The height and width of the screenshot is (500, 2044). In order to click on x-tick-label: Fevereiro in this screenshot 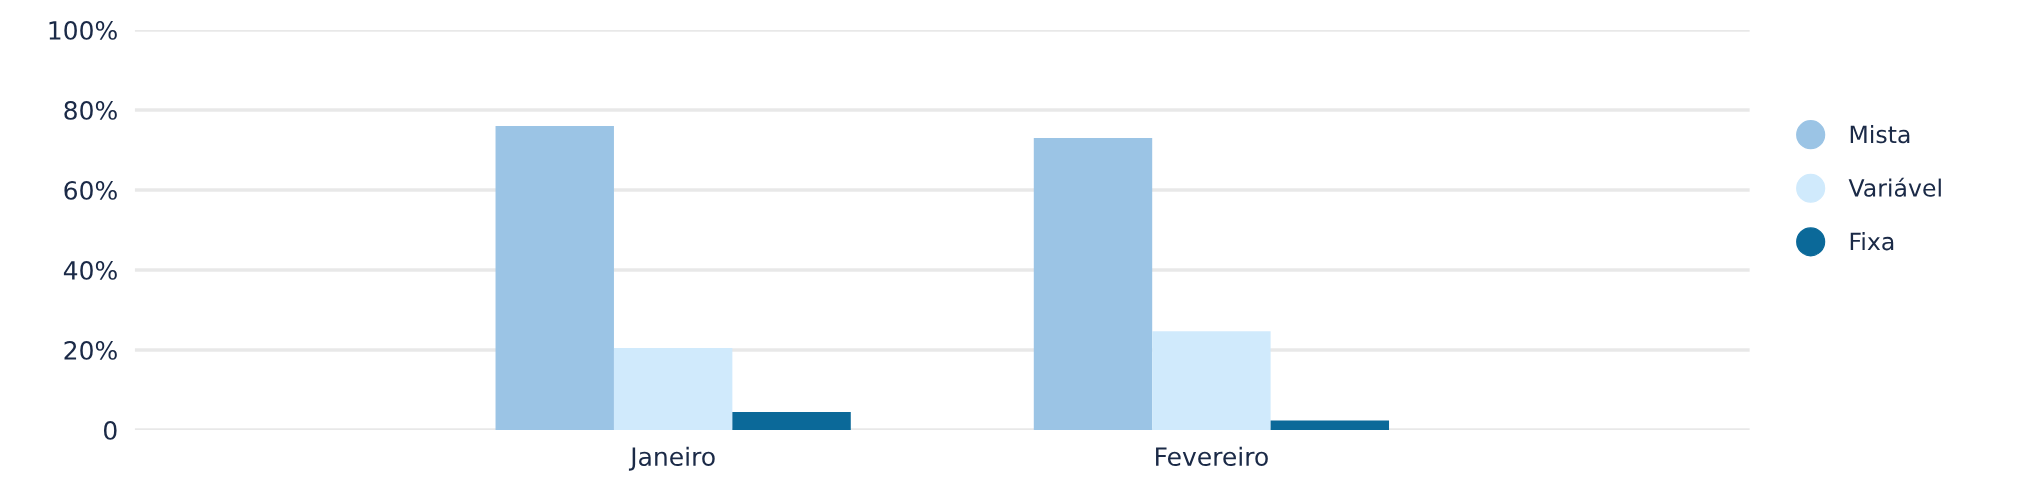, I will do `click(1212, 456)`.